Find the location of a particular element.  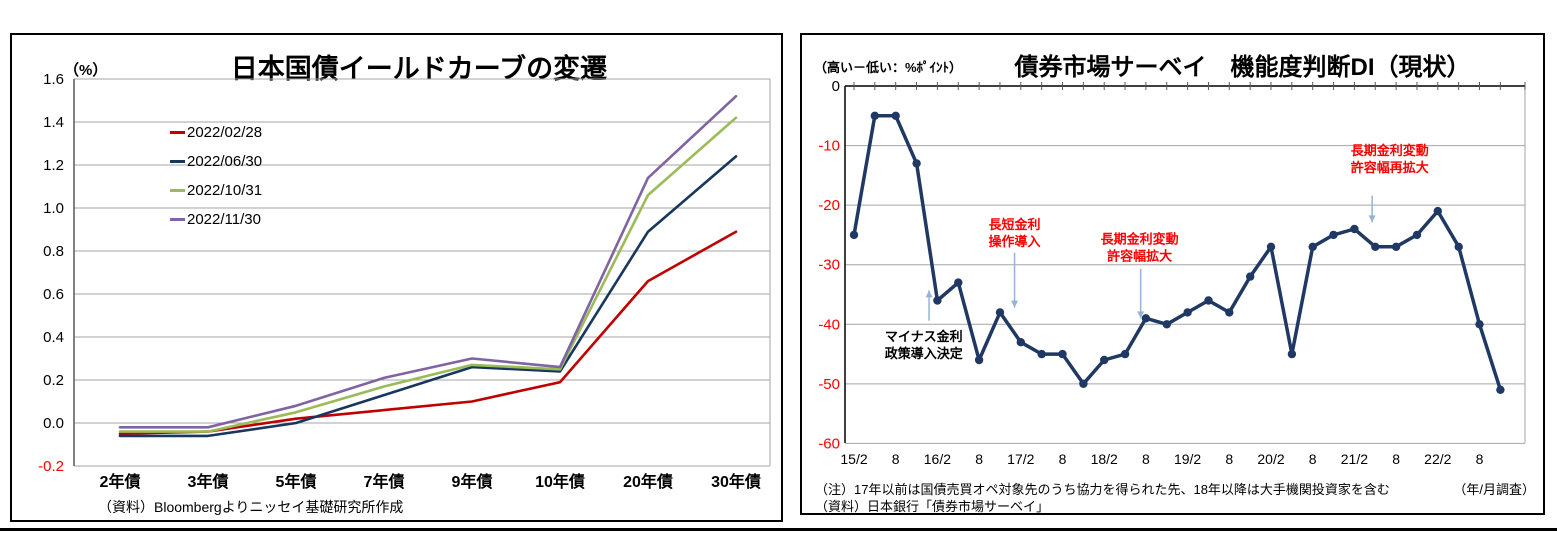

y-tick-label: 0.4 is located at coordinates (53, 337).